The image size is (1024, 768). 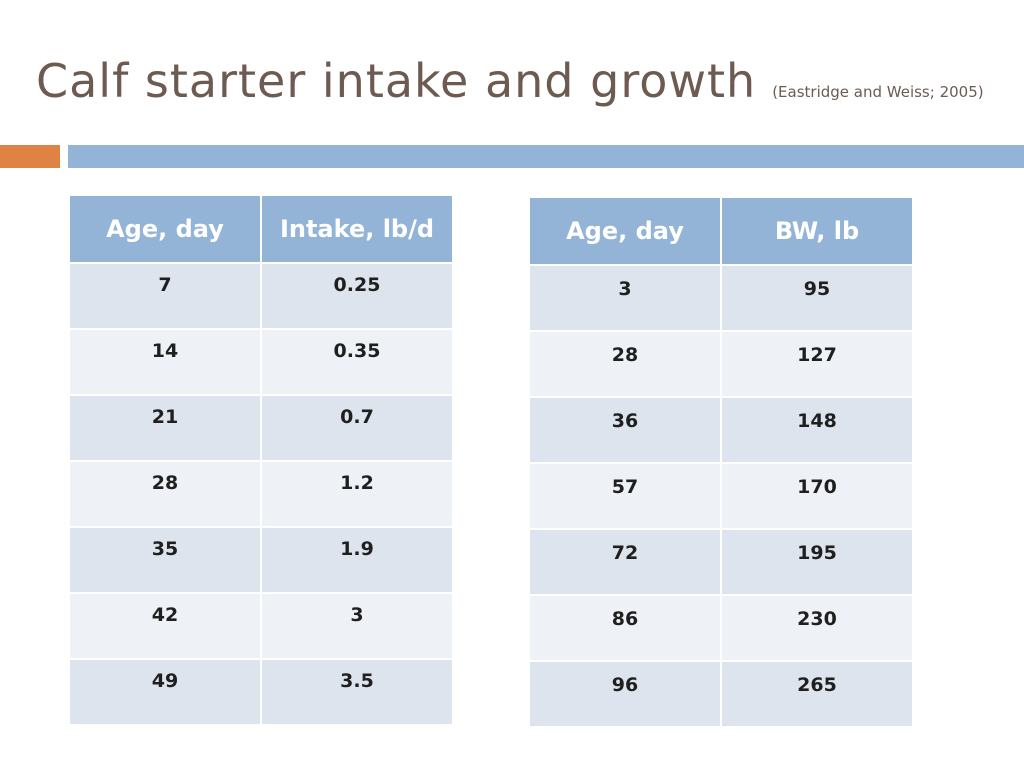 I want to click on age-cell: 86, so click(x=625, y=628).